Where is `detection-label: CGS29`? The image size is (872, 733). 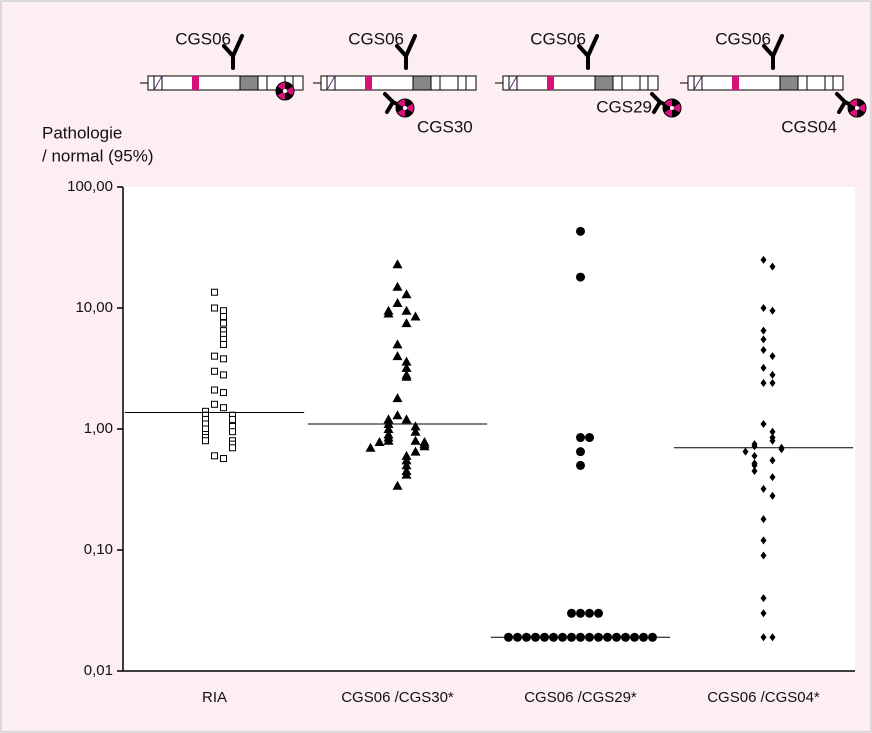
detection-label: CGS29 is located at coordinates (624, 106).